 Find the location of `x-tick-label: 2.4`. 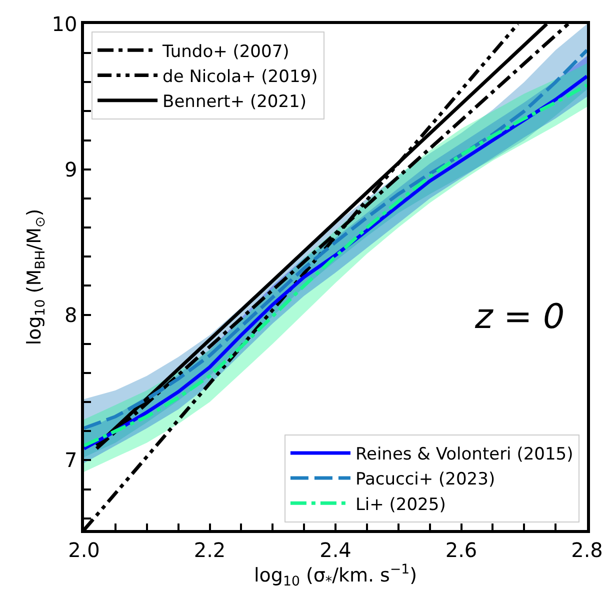

x-tick-label: 2.4 is located at coordinates (336, 550).